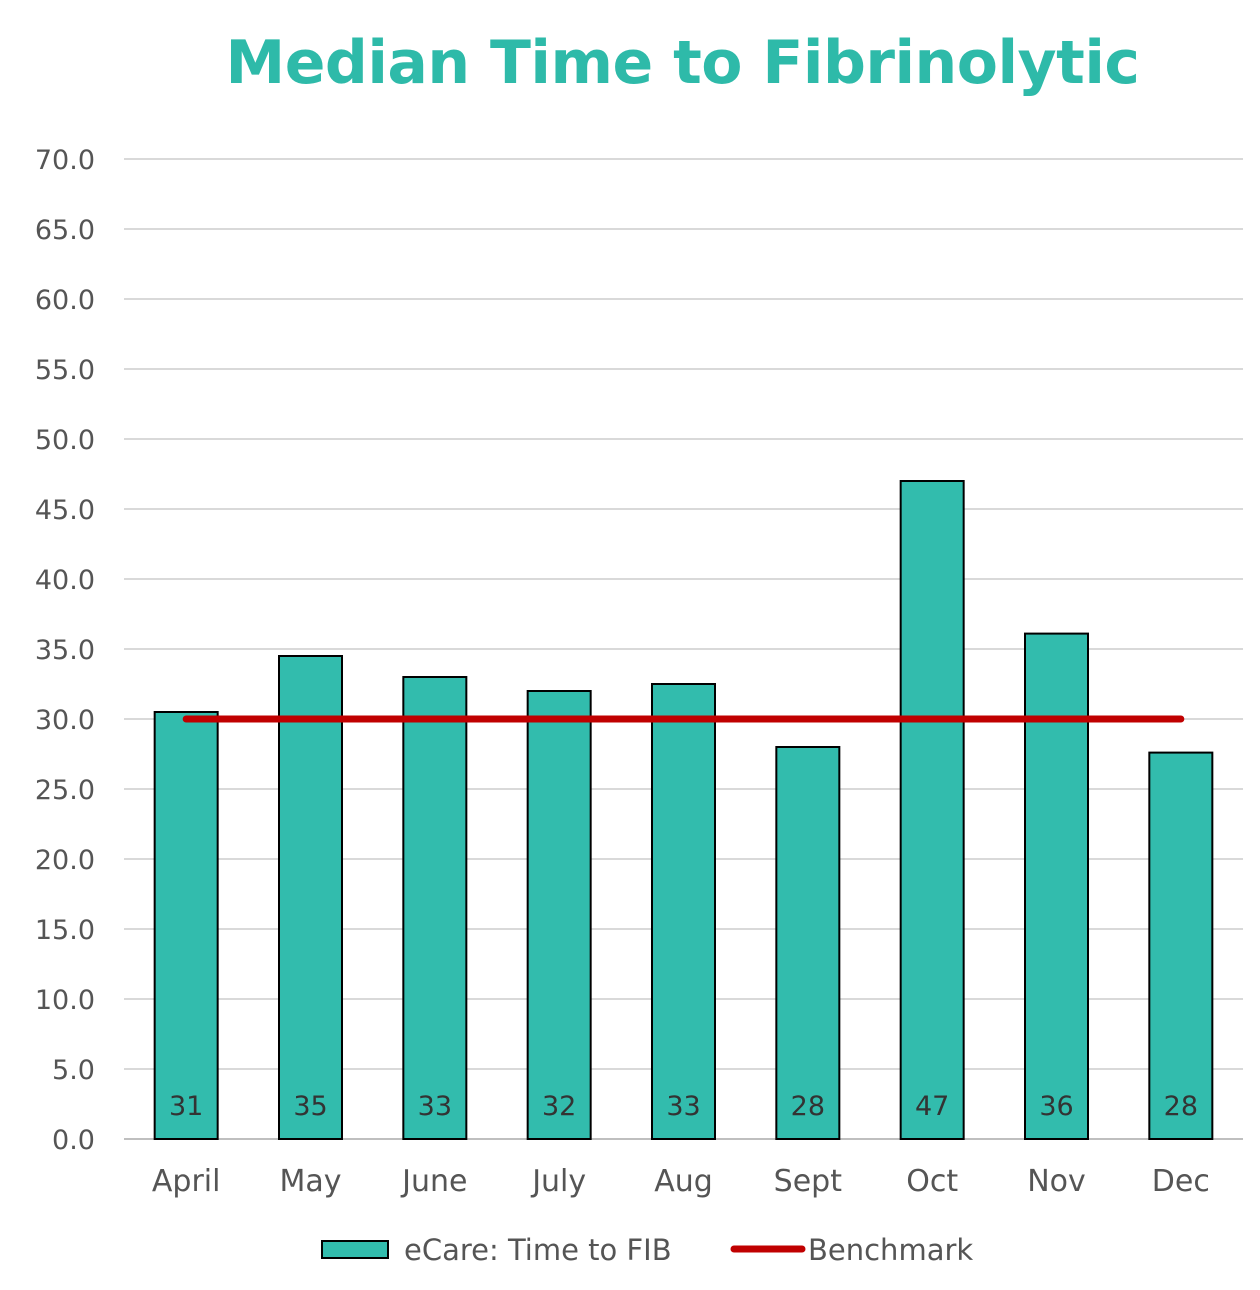 This screenshot has height=1290, width=1260. I want to click on y-tick-label: 20.0, so click(65, 860).